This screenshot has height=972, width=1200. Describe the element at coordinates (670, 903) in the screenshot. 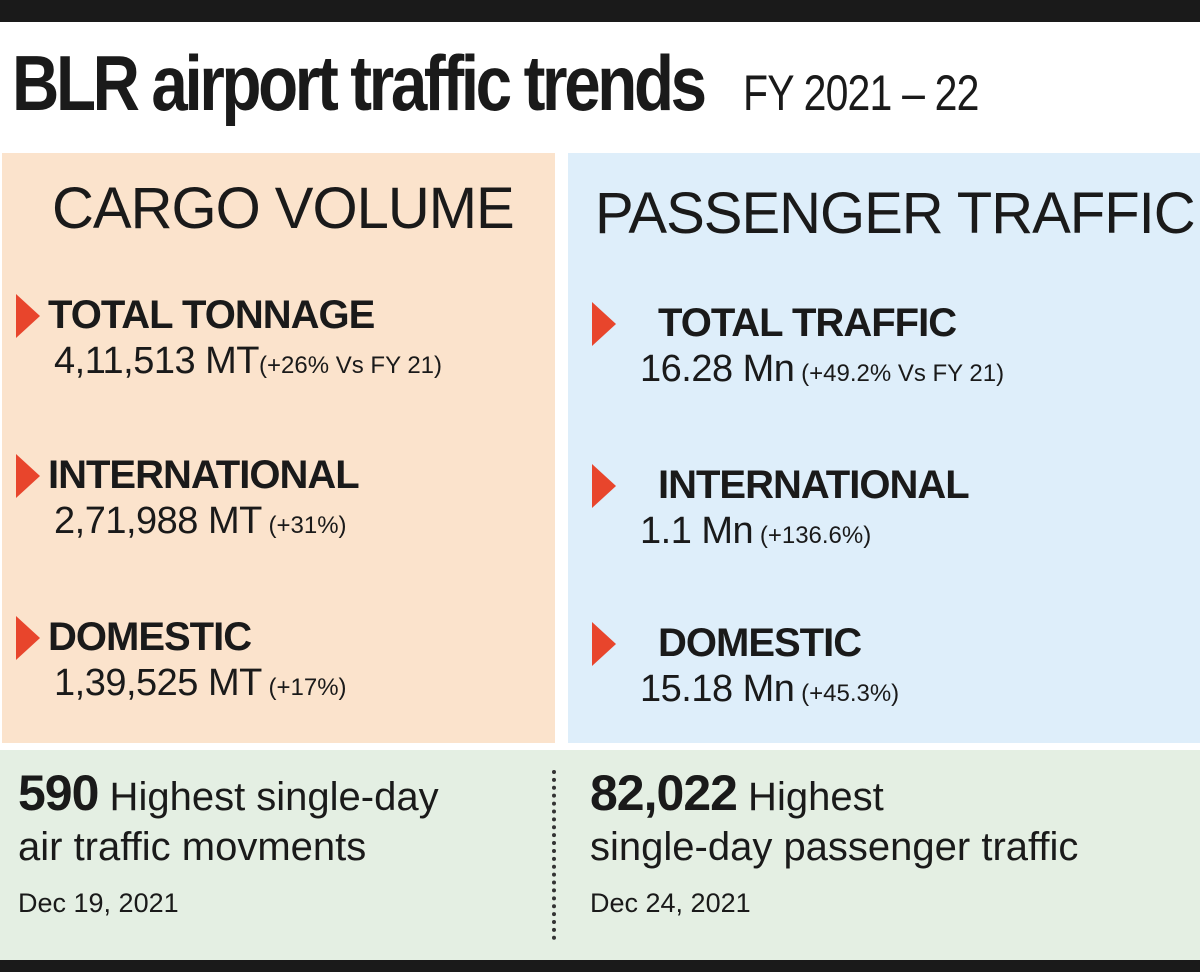

I see `record-date: Dec 24, 2021` at that location.